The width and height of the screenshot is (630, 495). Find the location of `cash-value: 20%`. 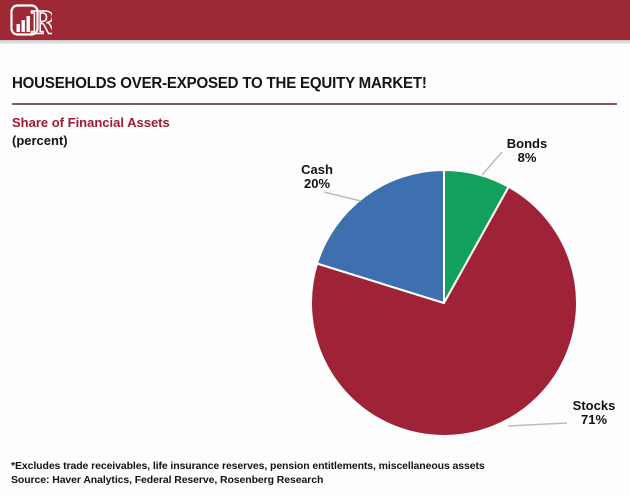

cash-value: 20% is located at coordinates (317, 183).